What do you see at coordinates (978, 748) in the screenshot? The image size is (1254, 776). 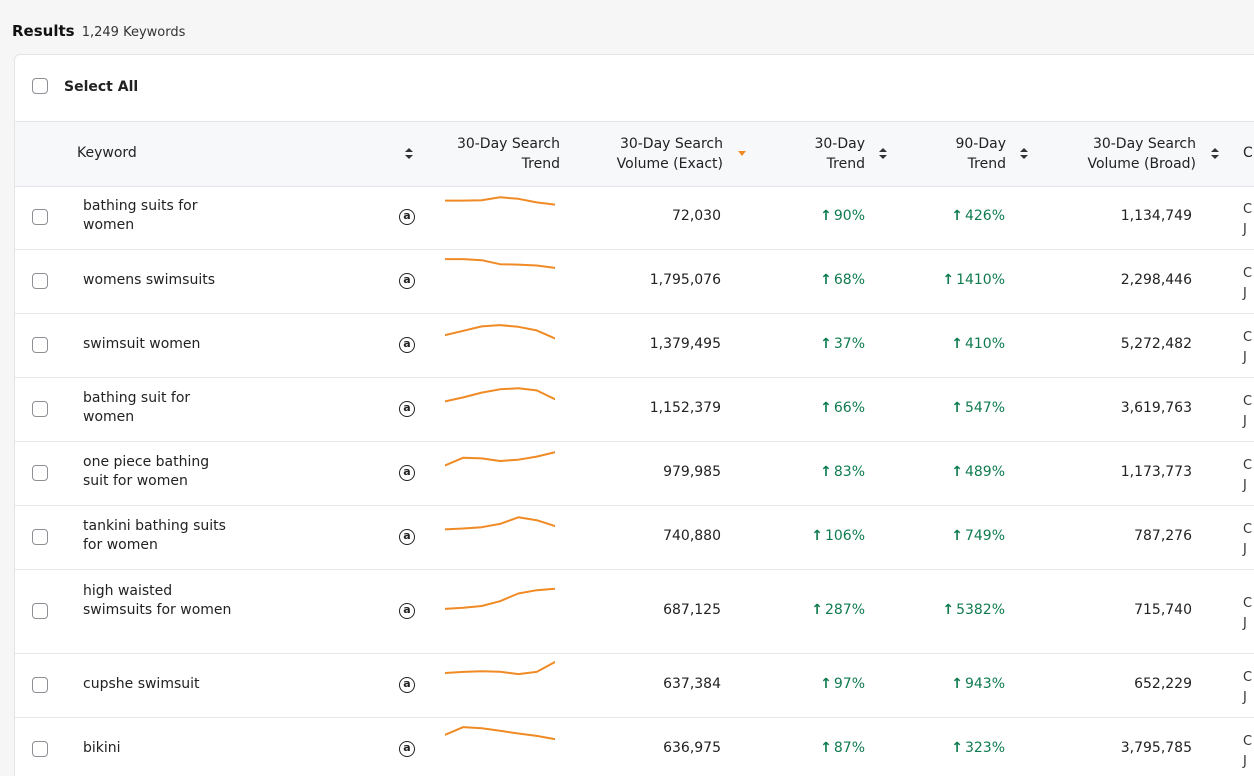 I see `trend-90-day-cell: ↑ 323%` at bounding box center [978, 748].